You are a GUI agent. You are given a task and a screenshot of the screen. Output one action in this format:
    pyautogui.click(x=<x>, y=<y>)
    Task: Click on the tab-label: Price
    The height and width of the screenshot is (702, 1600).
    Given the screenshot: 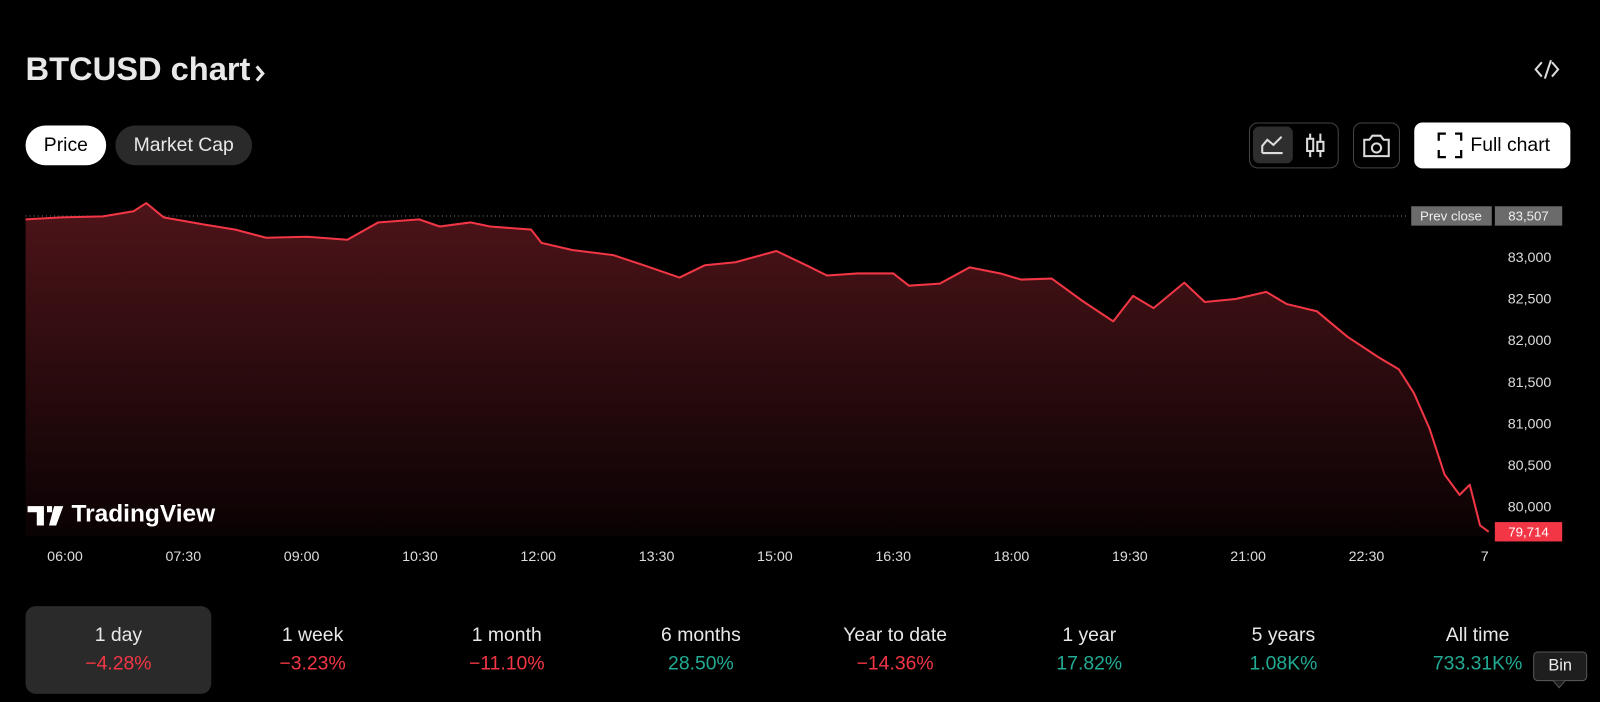 What is the action you would take?
    pyautogui.click(x=66, y=145)
    